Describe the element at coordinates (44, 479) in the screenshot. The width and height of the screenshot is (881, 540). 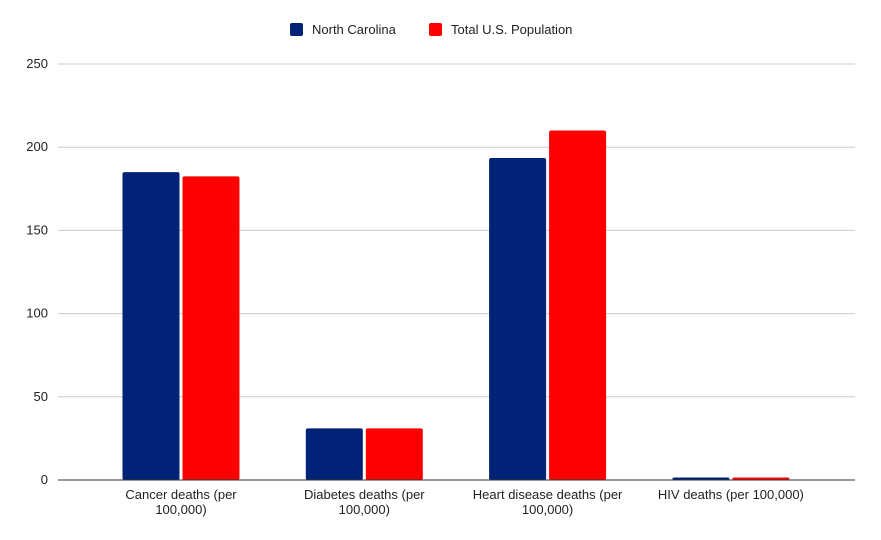
I see `y-tick-label: 0` at that location.